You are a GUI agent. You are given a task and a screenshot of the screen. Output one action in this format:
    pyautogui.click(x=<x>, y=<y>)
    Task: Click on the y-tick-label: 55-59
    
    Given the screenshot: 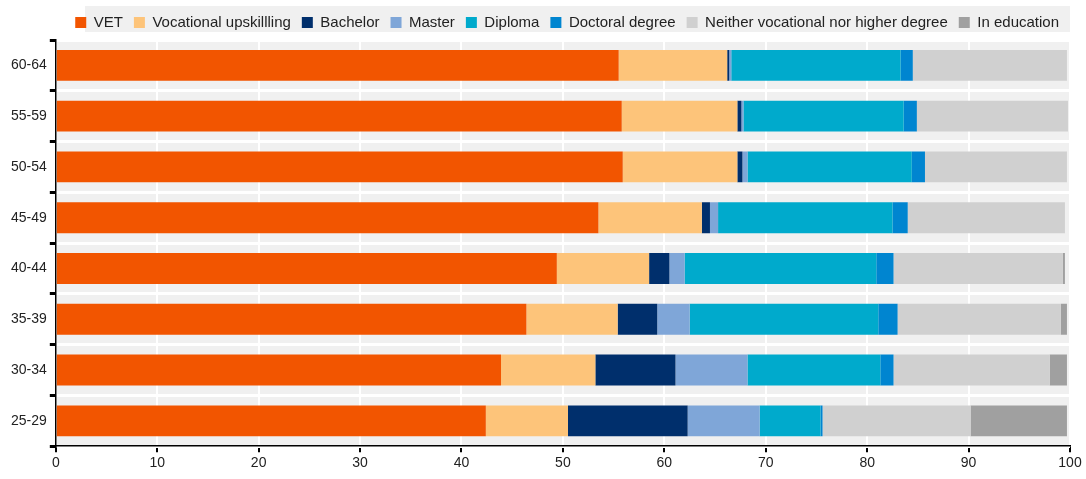 What is the action you would take?
    pyautogui.click(x=29, y=115)
    